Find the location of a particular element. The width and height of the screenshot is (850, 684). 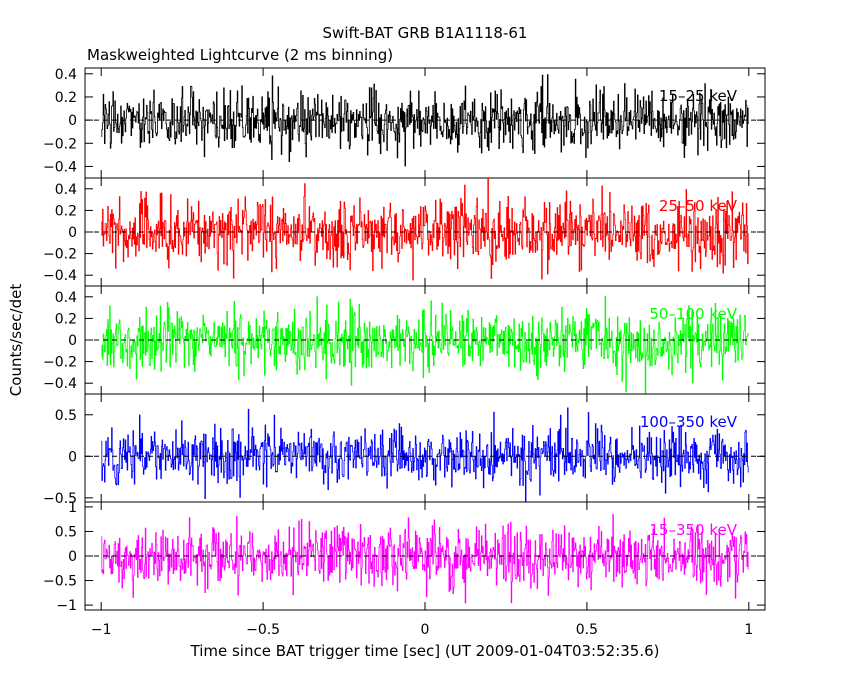

x-tick-label: 0.5 is located at coordinates (587, 630).